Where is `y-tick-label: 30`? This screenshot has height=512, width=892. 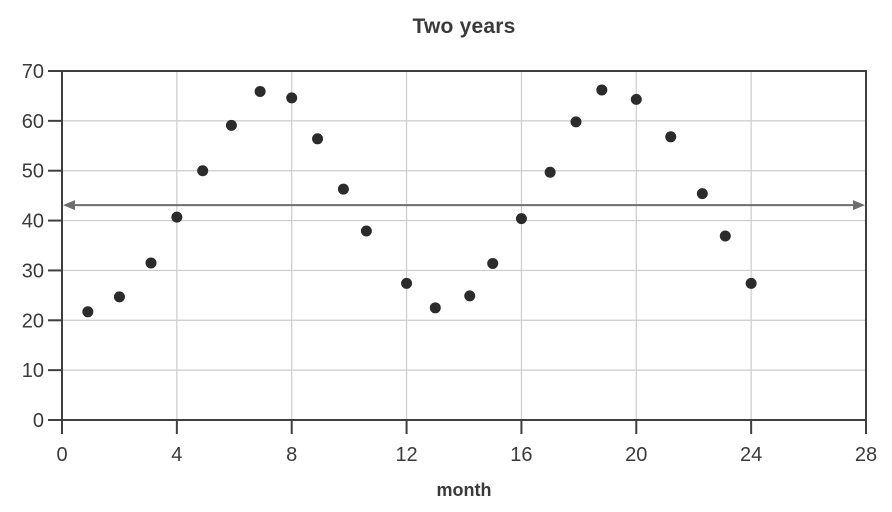
y-tick-label: 30 is located at coordinates (33, 271).